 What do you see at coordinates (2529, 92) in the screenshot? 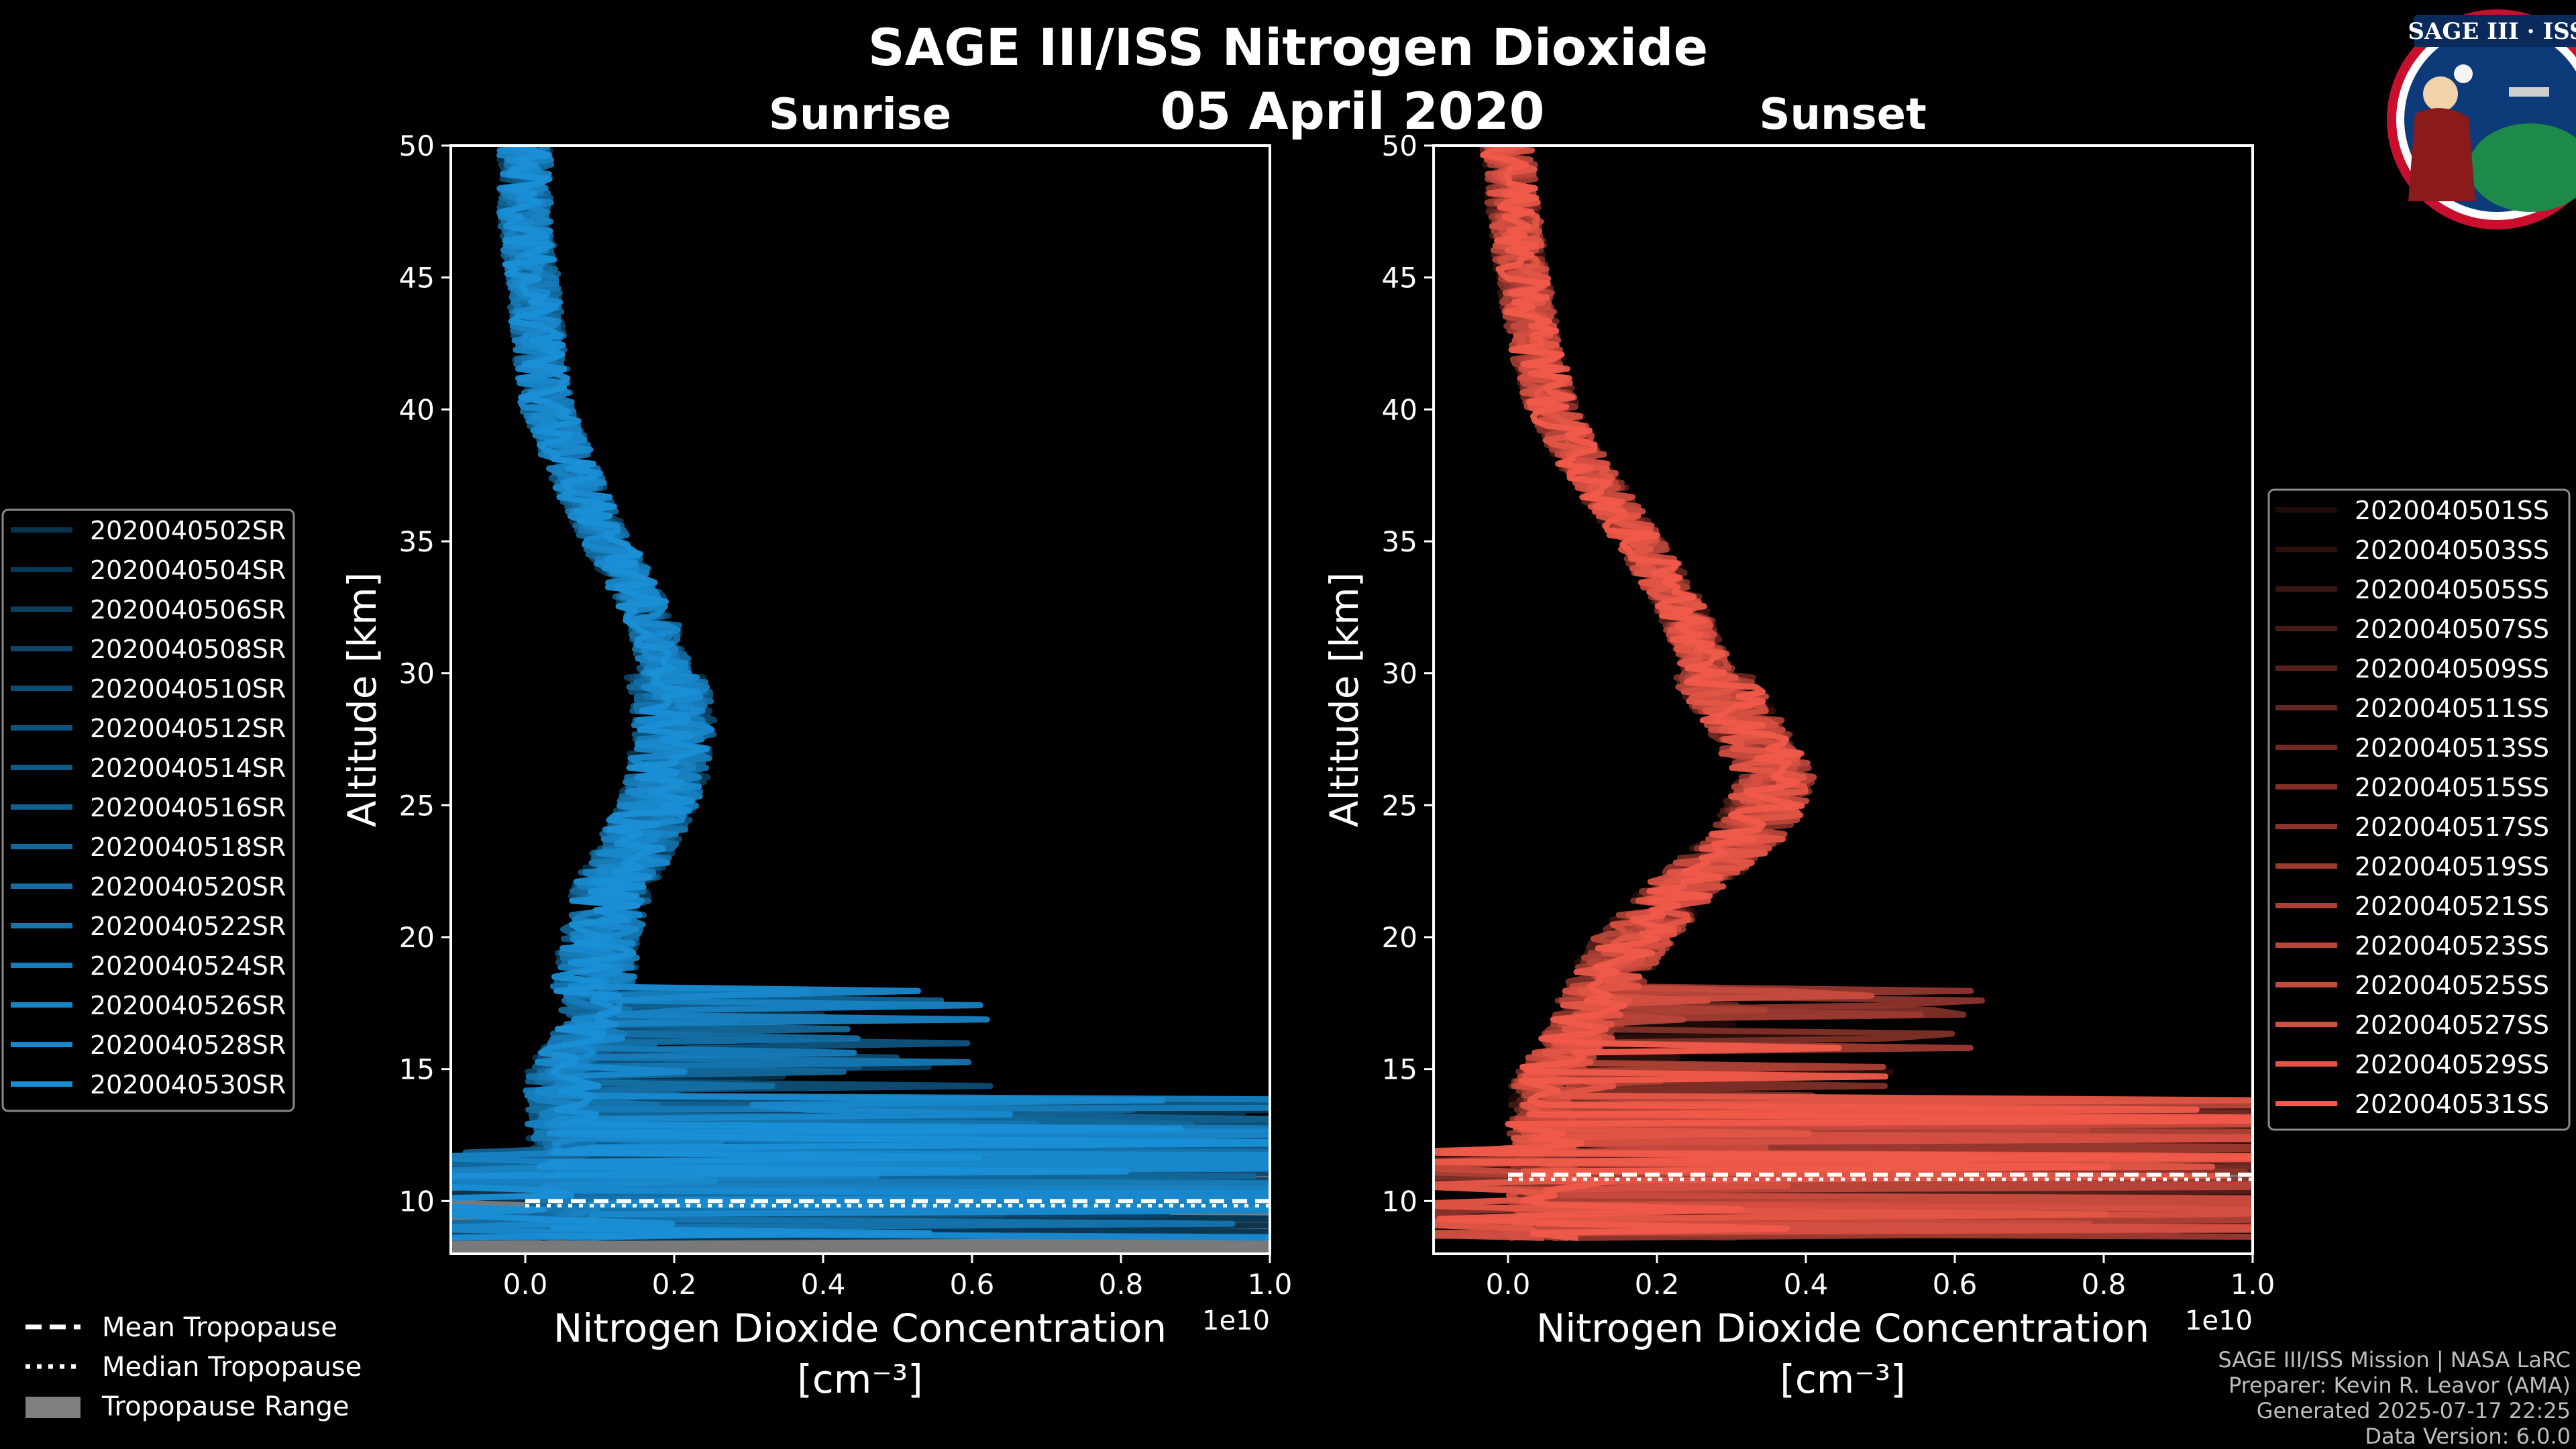
I see `logo-station-icon` at bounding box center [2529, 92].